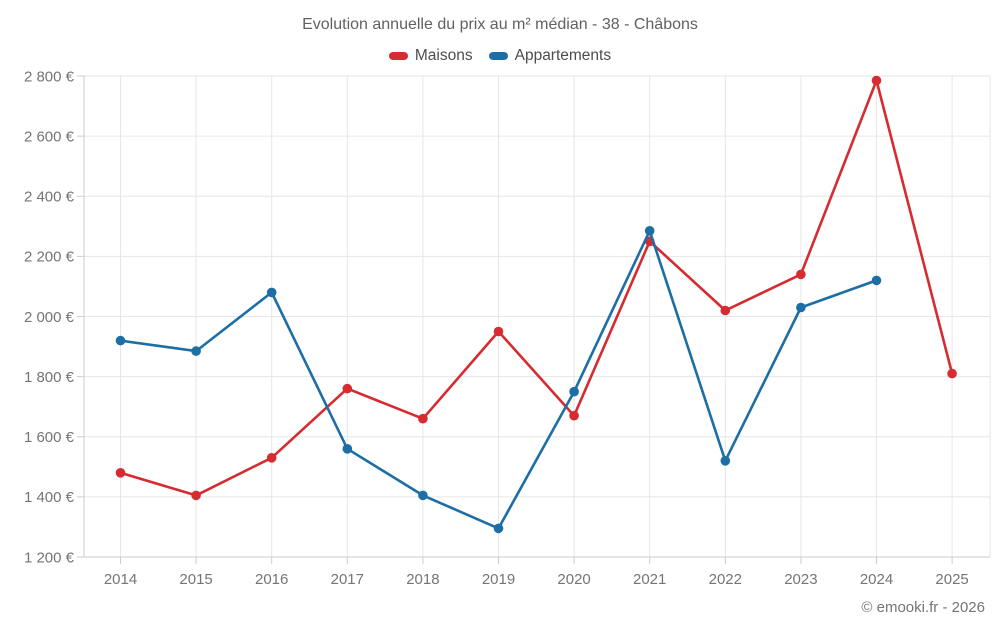 This screenshot has width=1000, height=625. Describe the element at coordinates (800, 579) in the screenshot. I see `x-tick-label: 2023` at that location.